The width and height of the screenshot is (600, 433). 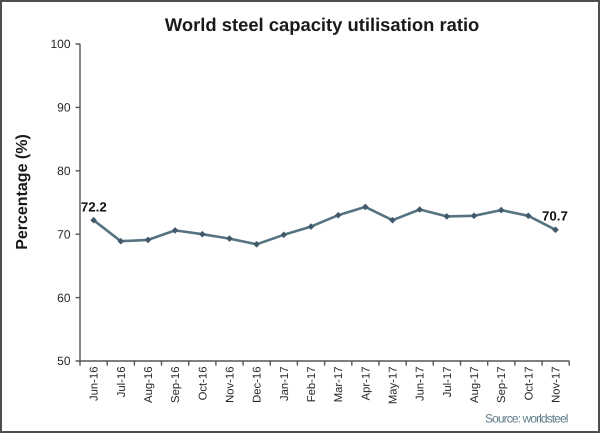 I want to click on svg-text: Aug-16, so click(x=149, y=385).